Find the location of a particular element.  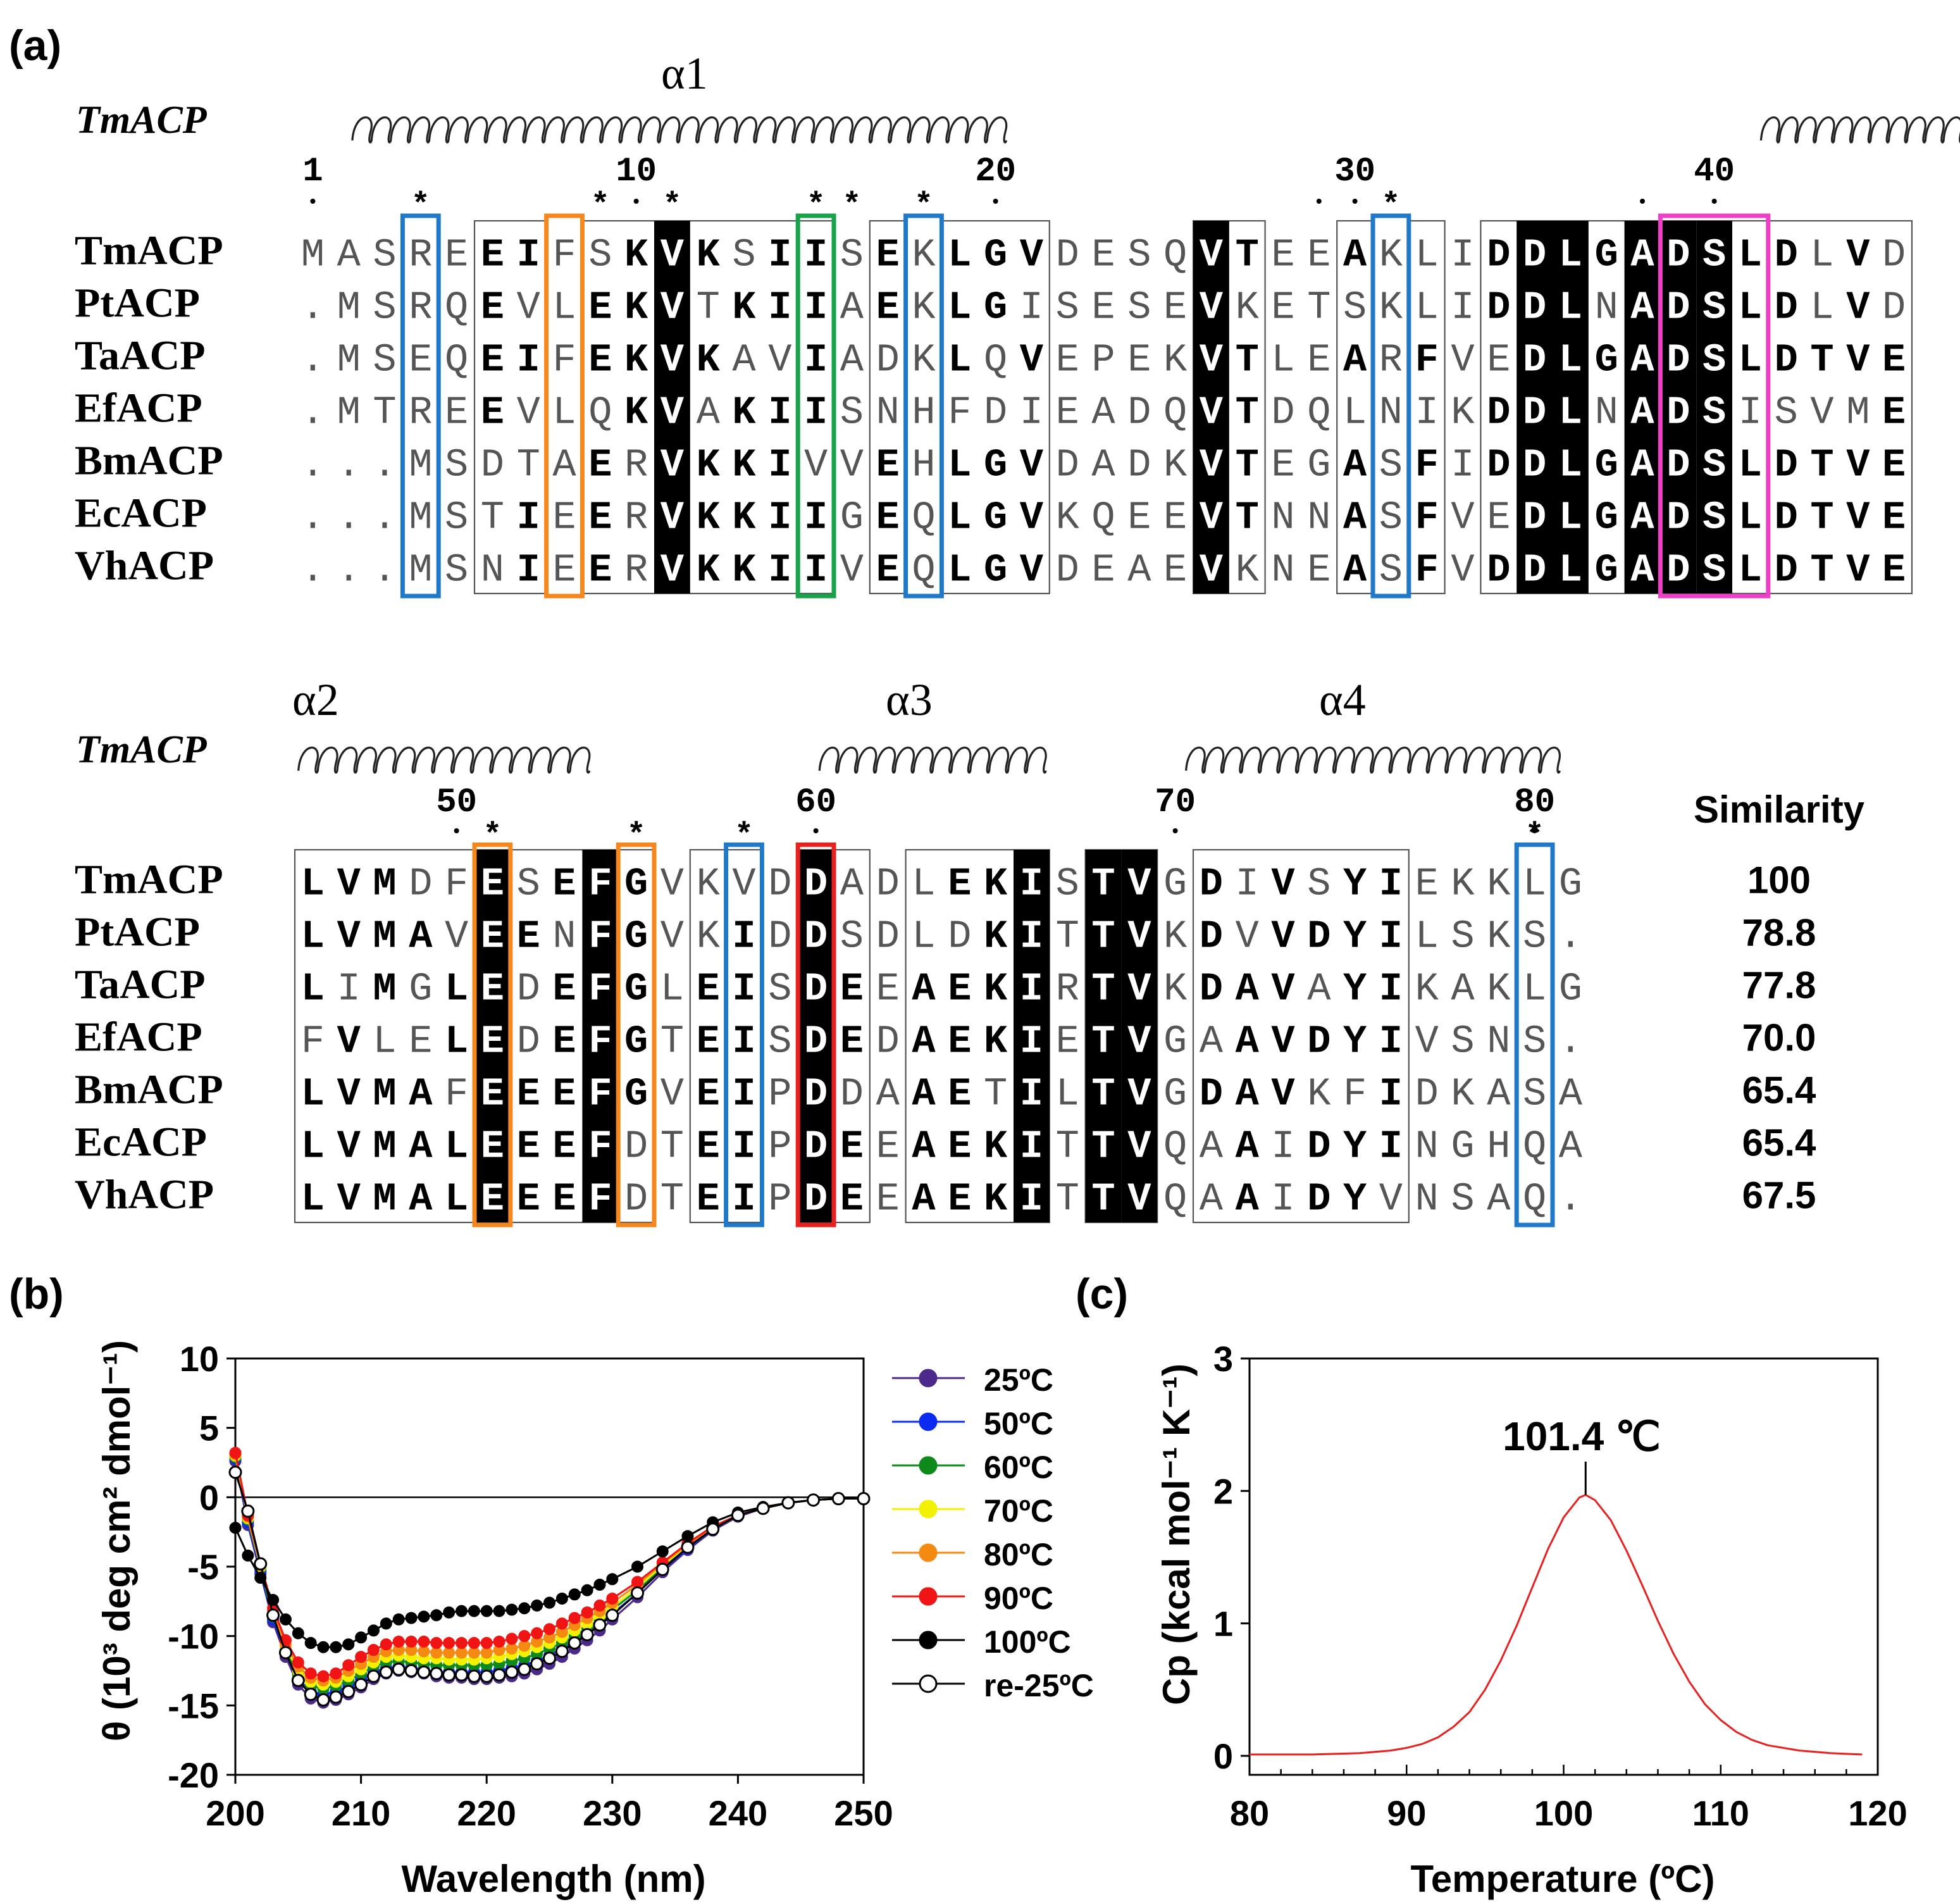

sequence-name: TaACP is located at coordinates (140, 985).